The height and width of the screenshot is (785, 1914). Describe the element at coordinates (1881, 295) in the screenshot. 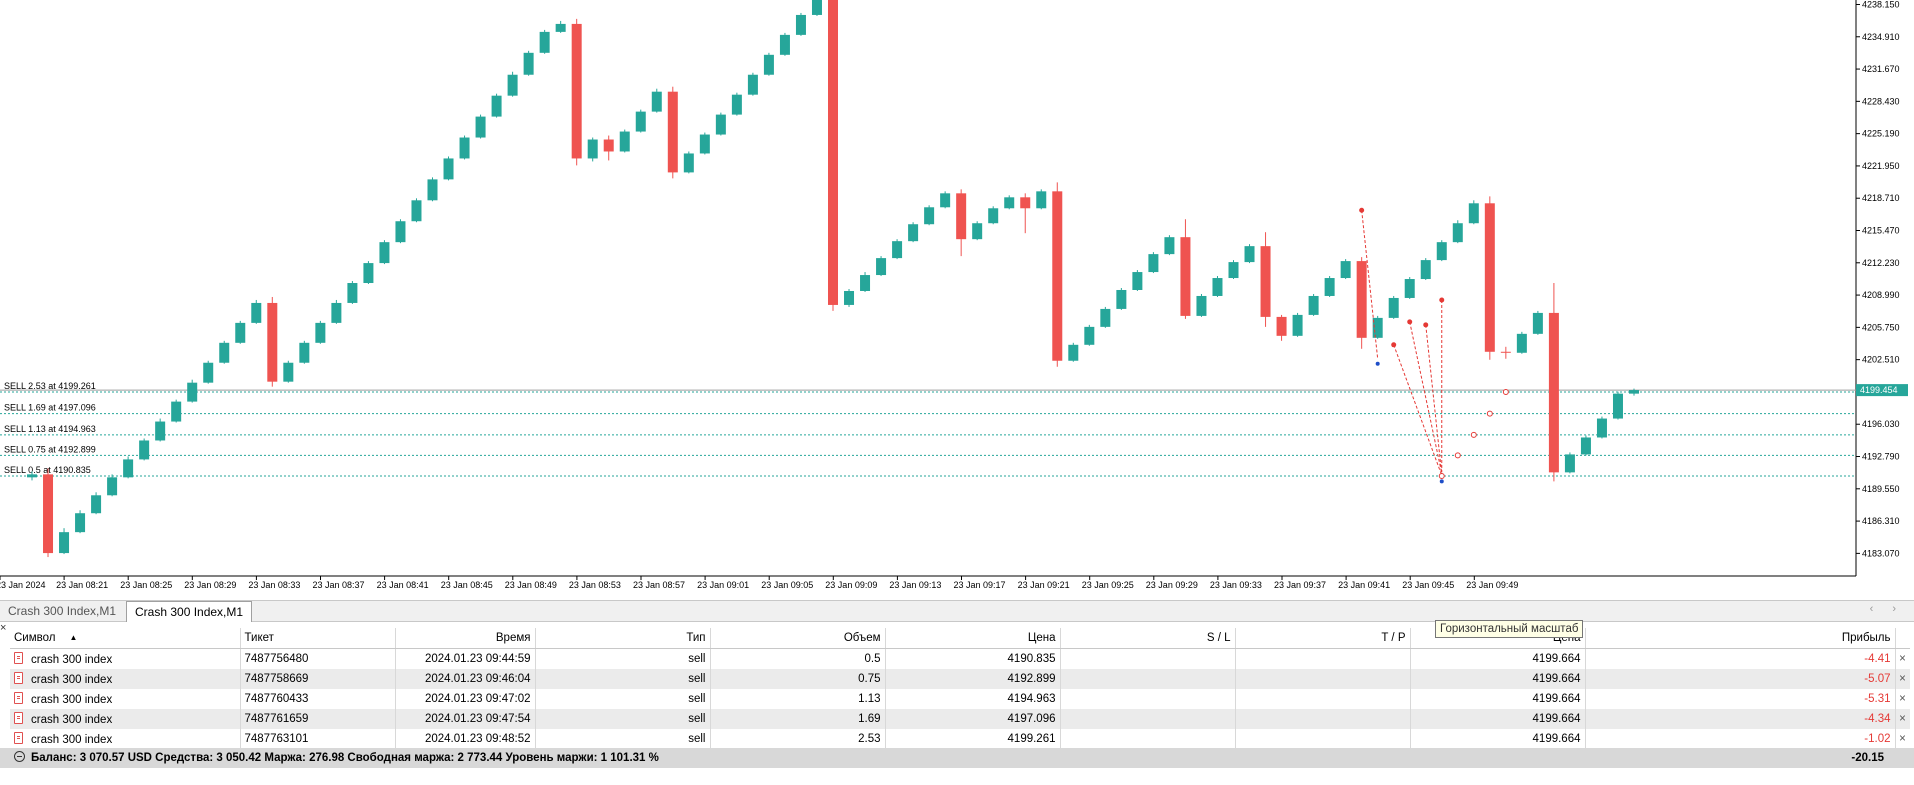

I see `y-tick-label: 4208.990` at that location.